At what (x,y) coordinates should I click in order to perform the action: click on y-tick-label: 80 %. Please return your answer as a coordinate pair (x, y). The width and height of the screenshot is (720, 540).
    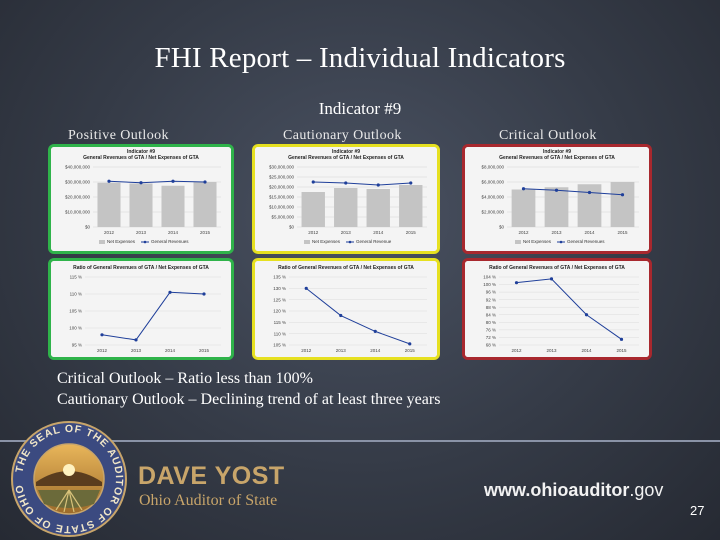
    Looking at the image, I should click on (491, 322).